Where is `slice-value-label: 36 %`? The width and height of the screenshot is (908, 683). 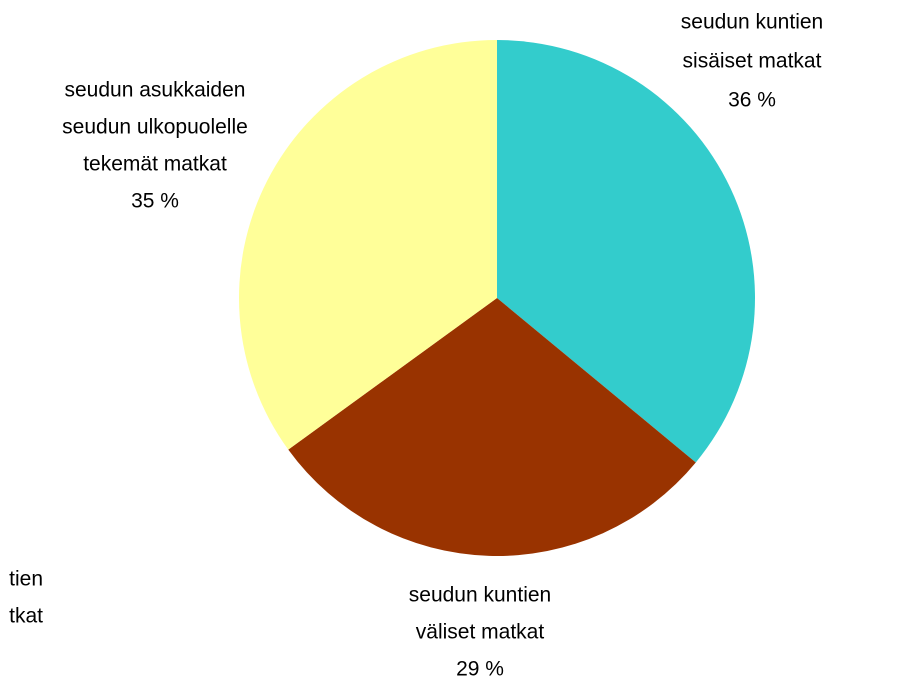 slice-value-label: 36 % is located at coordinates (752, 100).